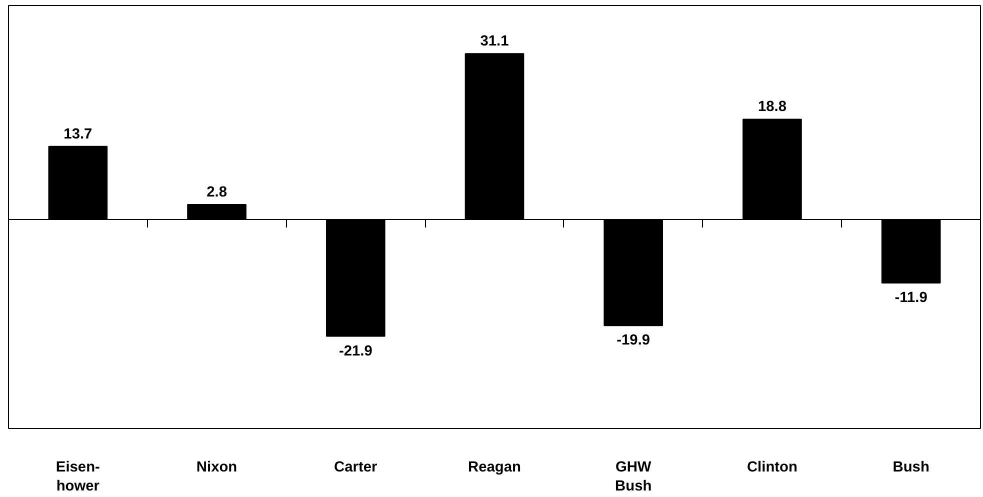 The image size is (983, 497). Describe the element at coordinates (216, 192) in the screenshot. I see `data-label: 2.8` at that location.